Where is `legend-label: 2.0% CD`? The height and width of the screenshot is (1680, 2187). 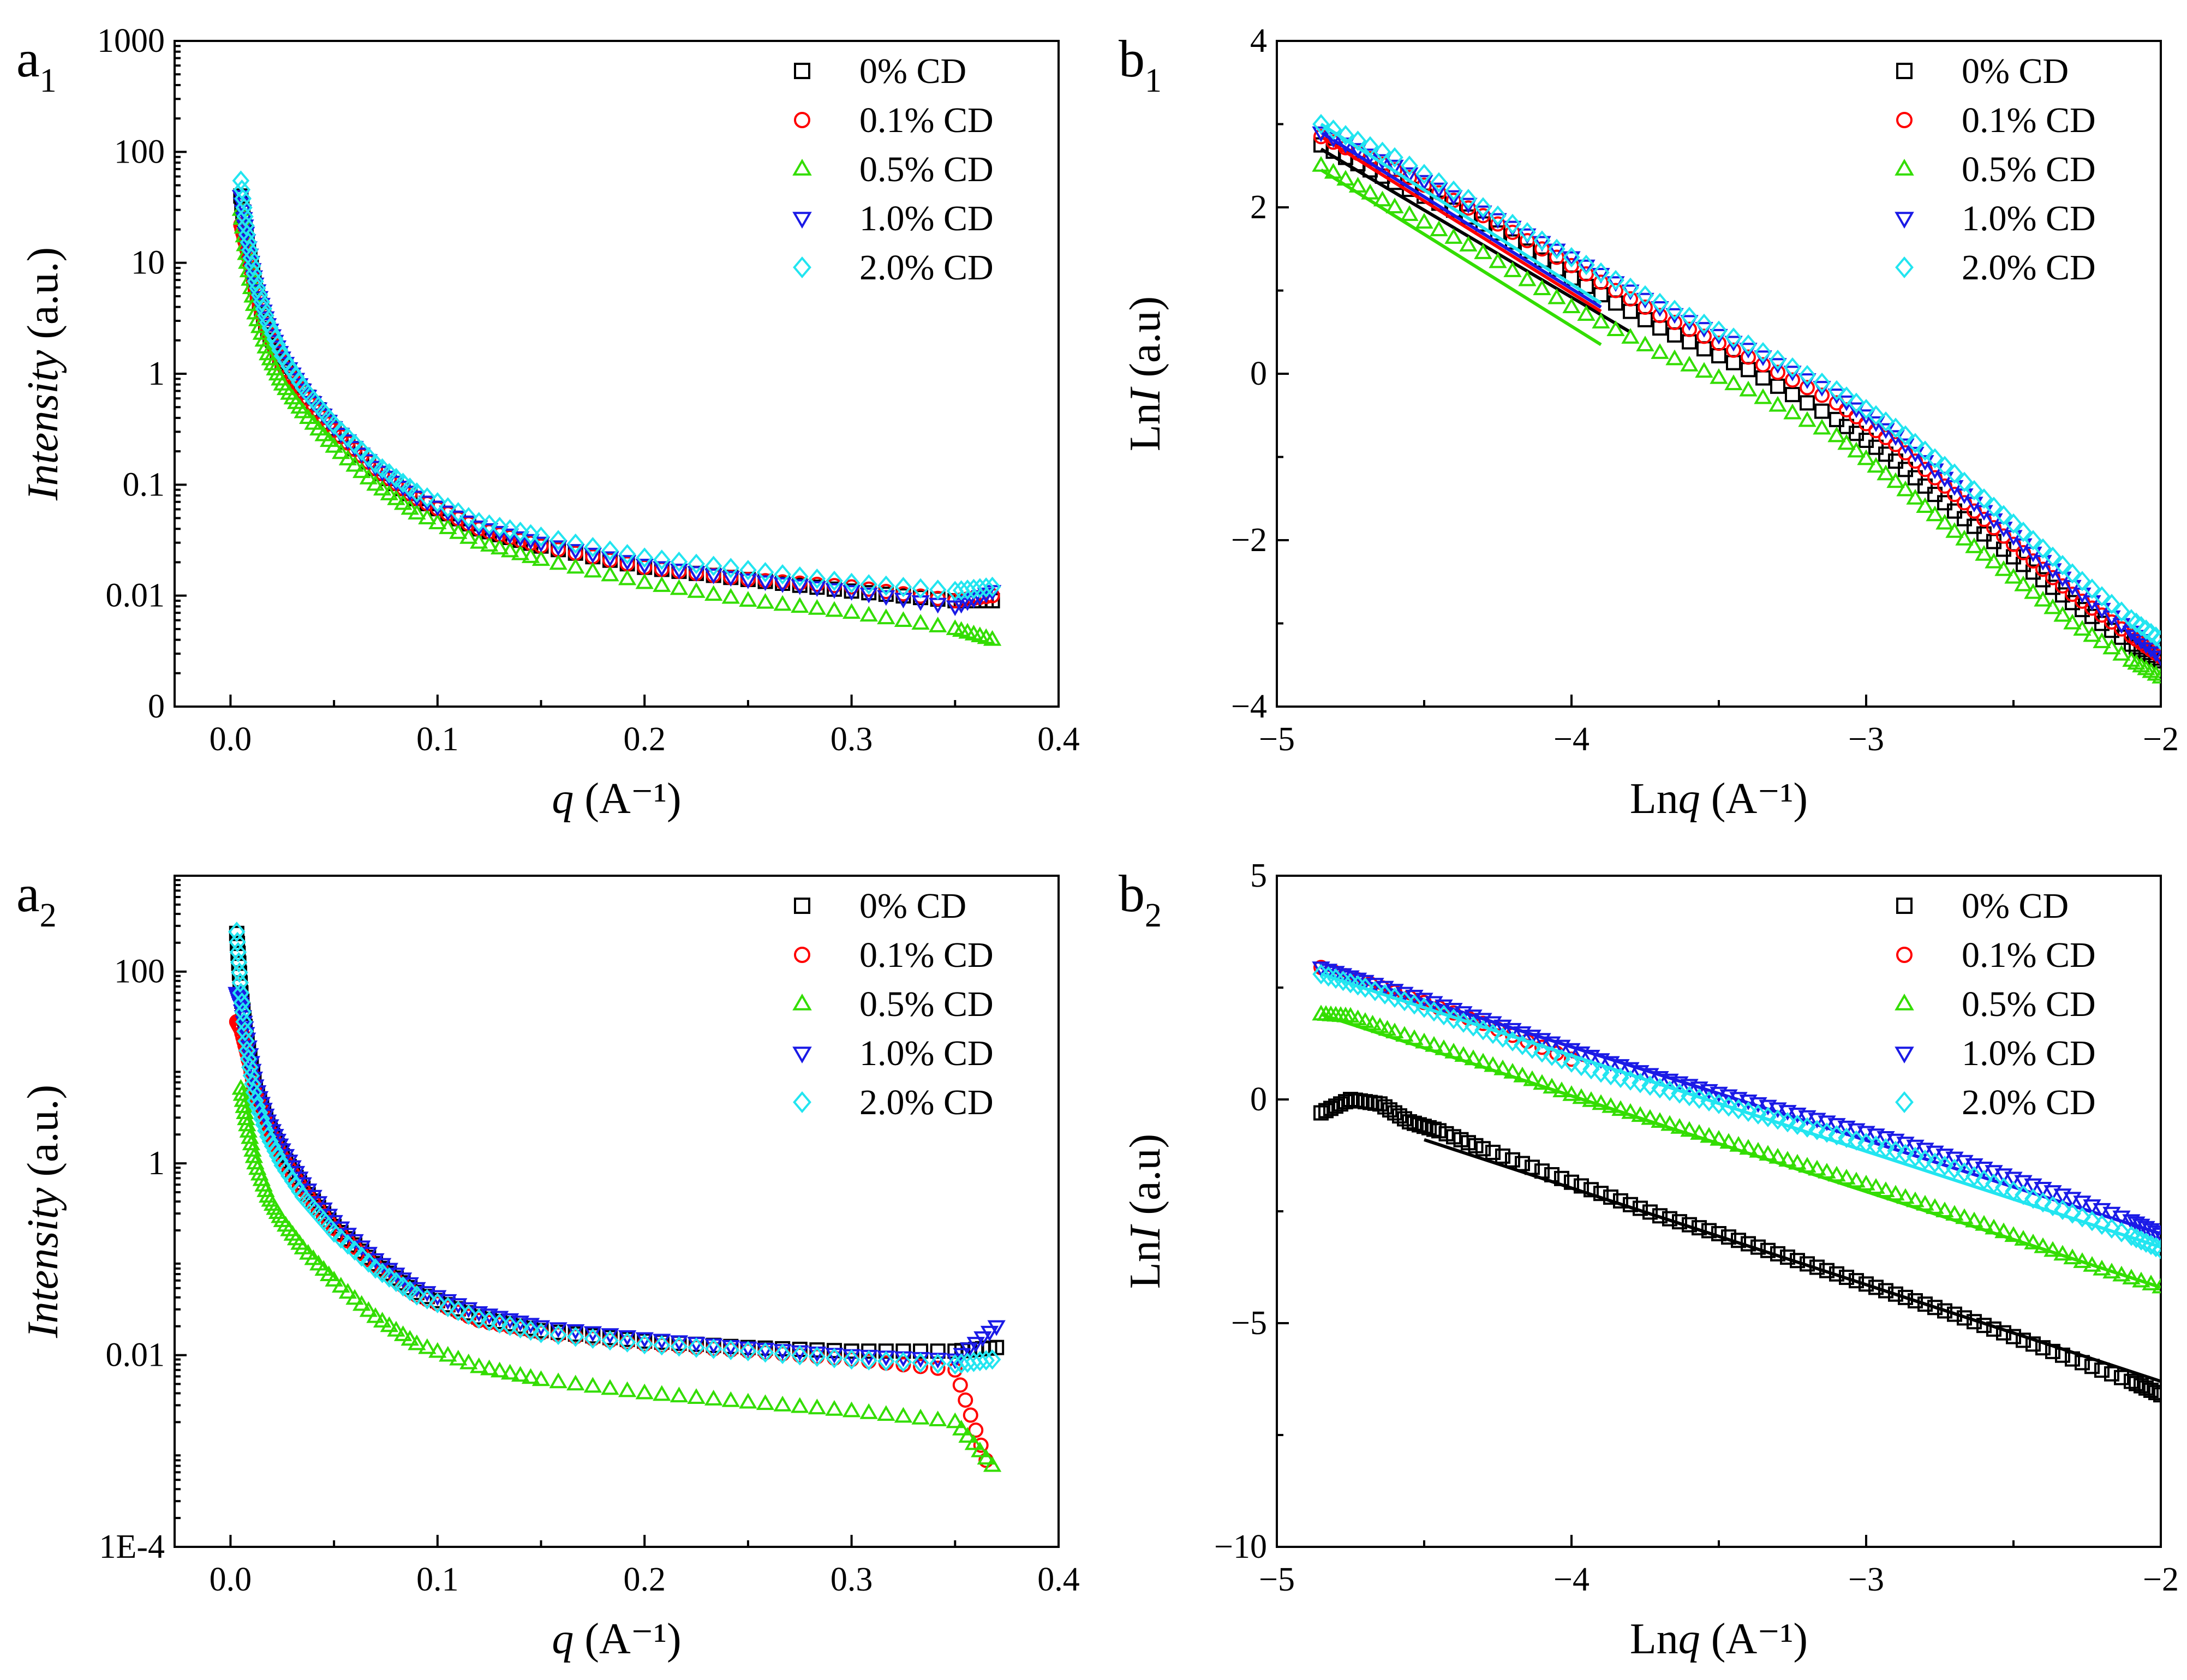 legend-label: 2.0% CD is located at coordinates (2029, 1102).